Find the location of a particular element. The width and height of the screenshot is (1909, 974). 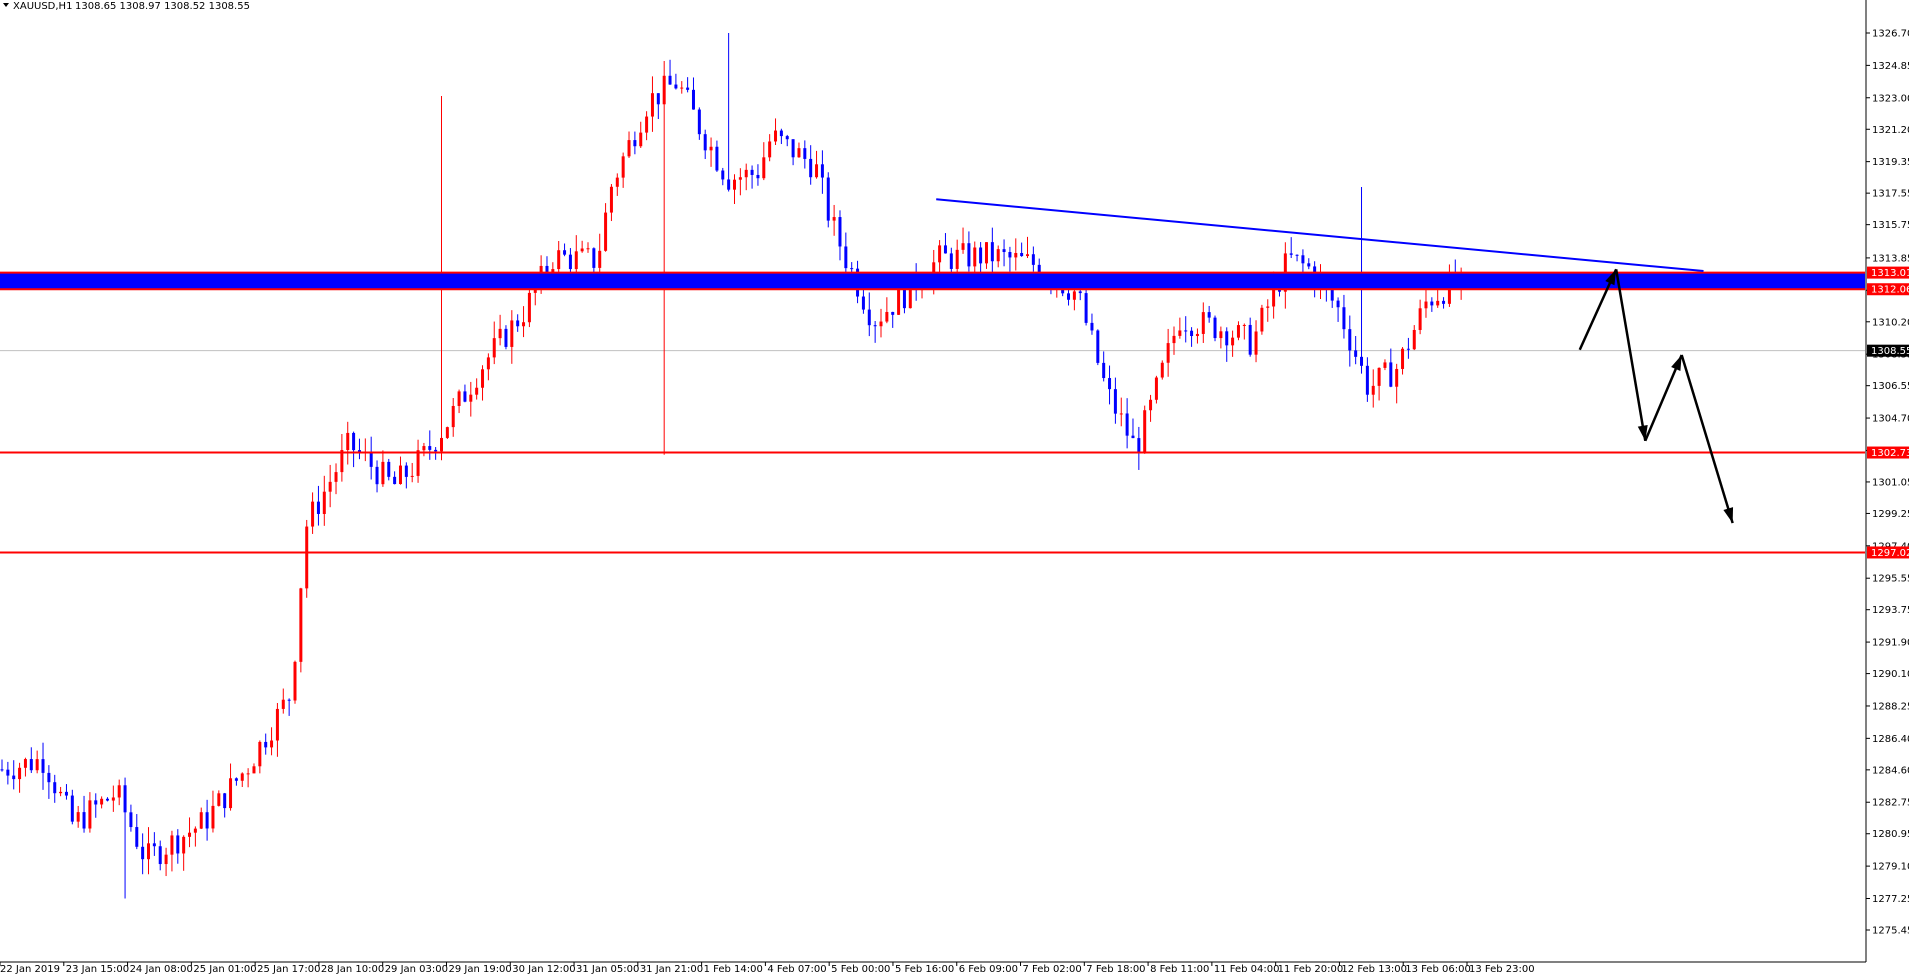

time-tick-label: 29 Jan 03:00 is located at coordinates (416, 969).